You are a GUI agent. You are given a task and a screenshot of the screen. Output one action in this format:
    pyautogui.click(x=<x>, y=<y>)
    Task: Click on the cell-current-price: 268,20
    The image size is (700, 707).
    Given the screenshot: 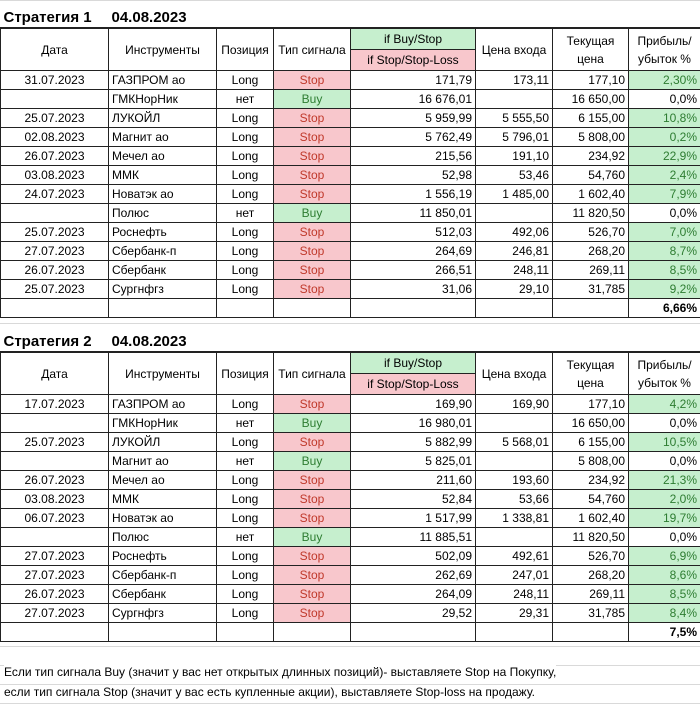 What is the action you would take?
    pyautogui.click(x=590, y=251)
    